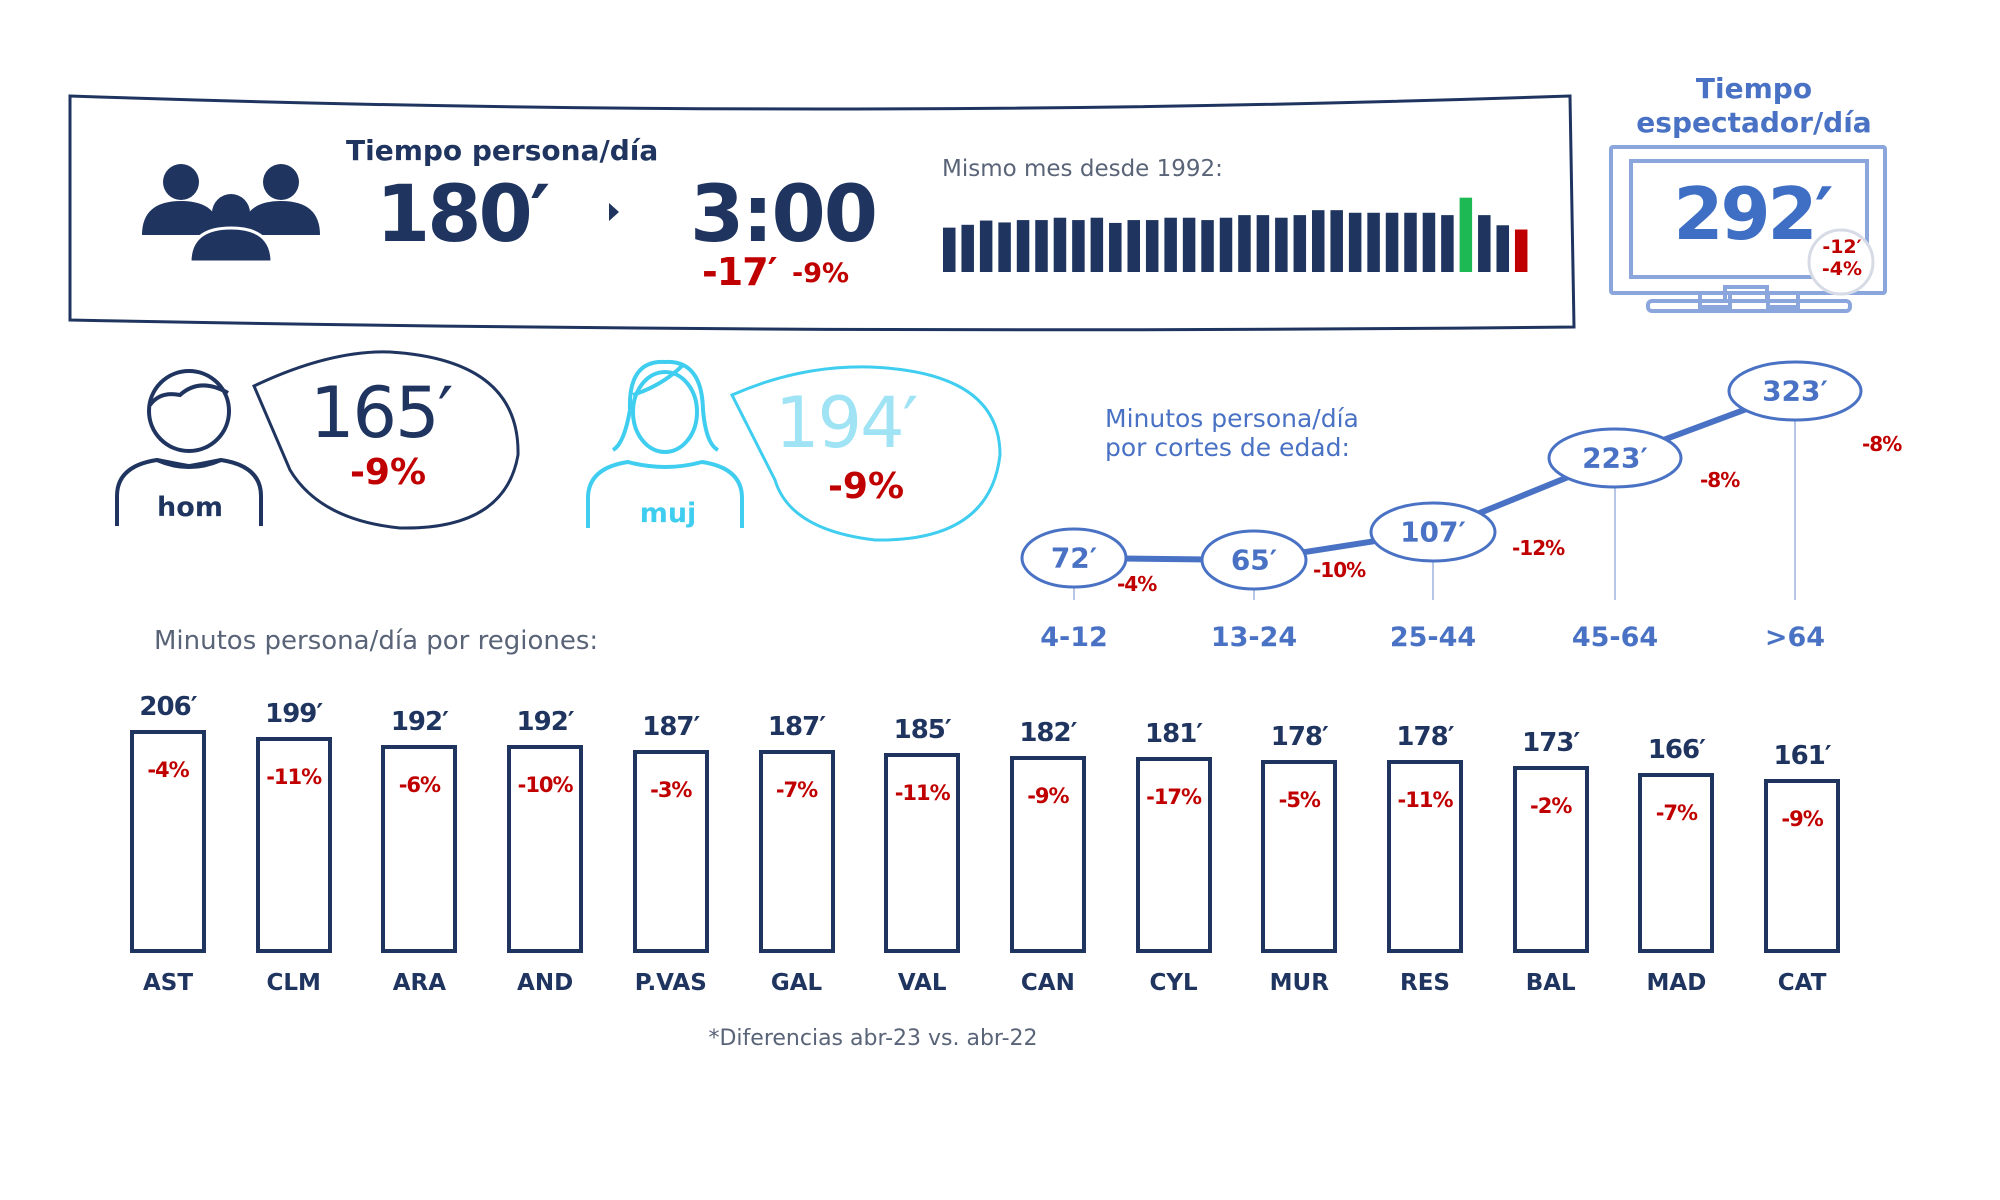 This screenshot has height=1200, width=2000. What do you see at coordinates (294, 714) in the screenshot?
I see `region-value-label: 199′` at bounding box center [294, 714].